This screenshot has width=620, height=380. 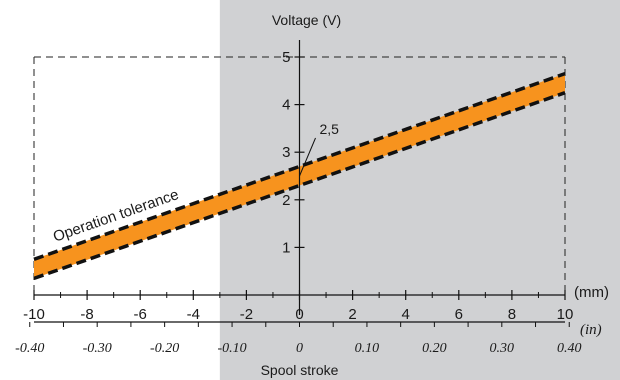 What do you see at coordinates (293, 152) in the screenshot?
I see `y-ticks: 1 2 3 4 5` at bounding box center [293, 152].